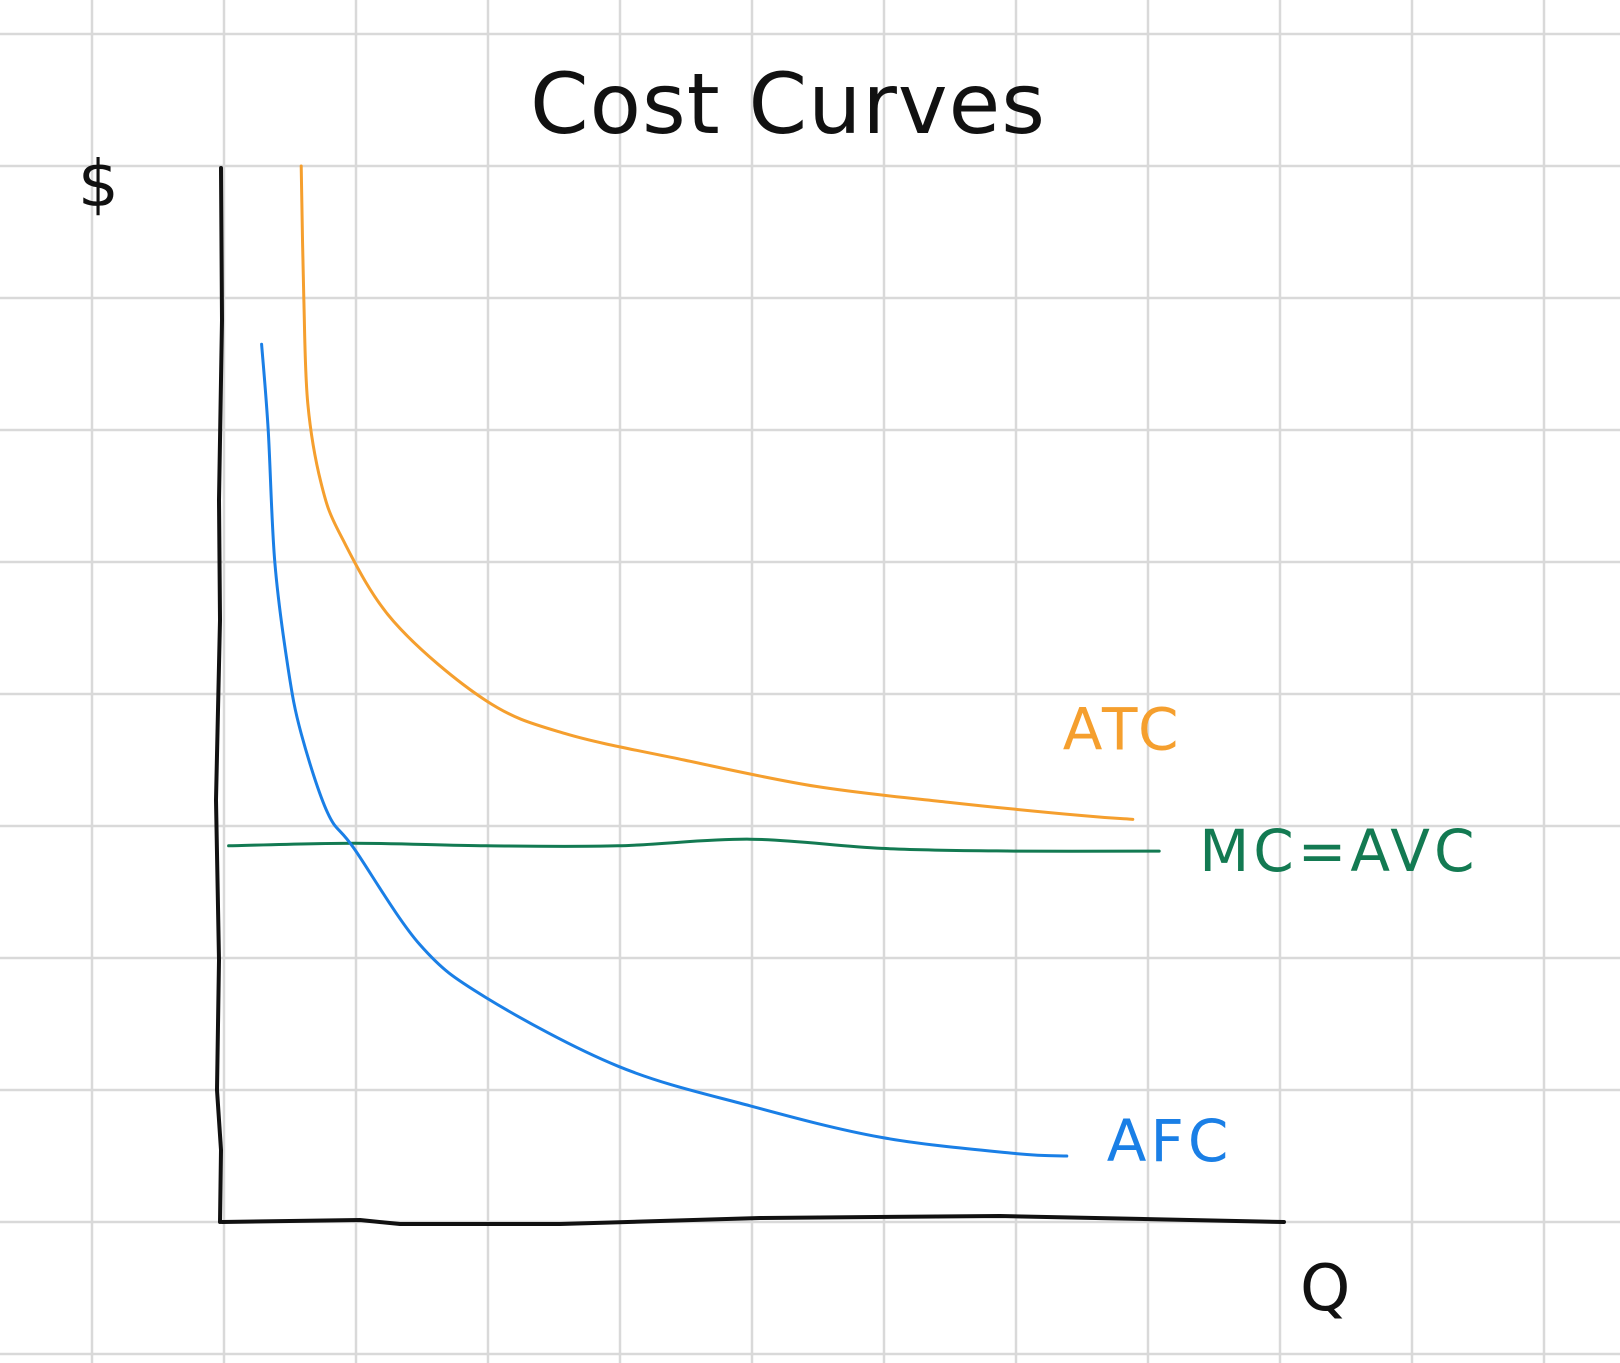 This screenshot has height=1363, width=1620. I want to click on series-line-mc-avc, so click(694, 845).